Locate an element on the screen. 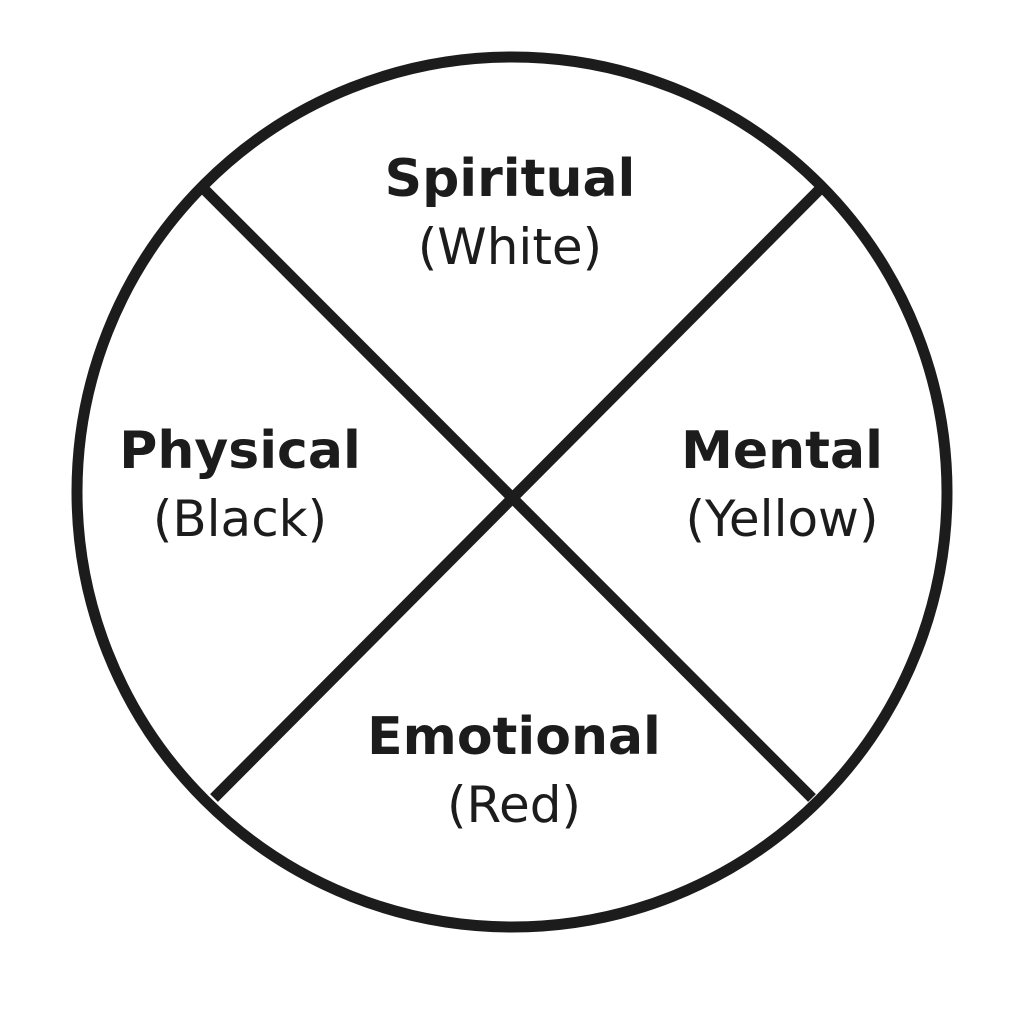 The width and height of the screenshot is (1024, 1024). quadrant-color-label: (White) is located at coordinates (510, 247).